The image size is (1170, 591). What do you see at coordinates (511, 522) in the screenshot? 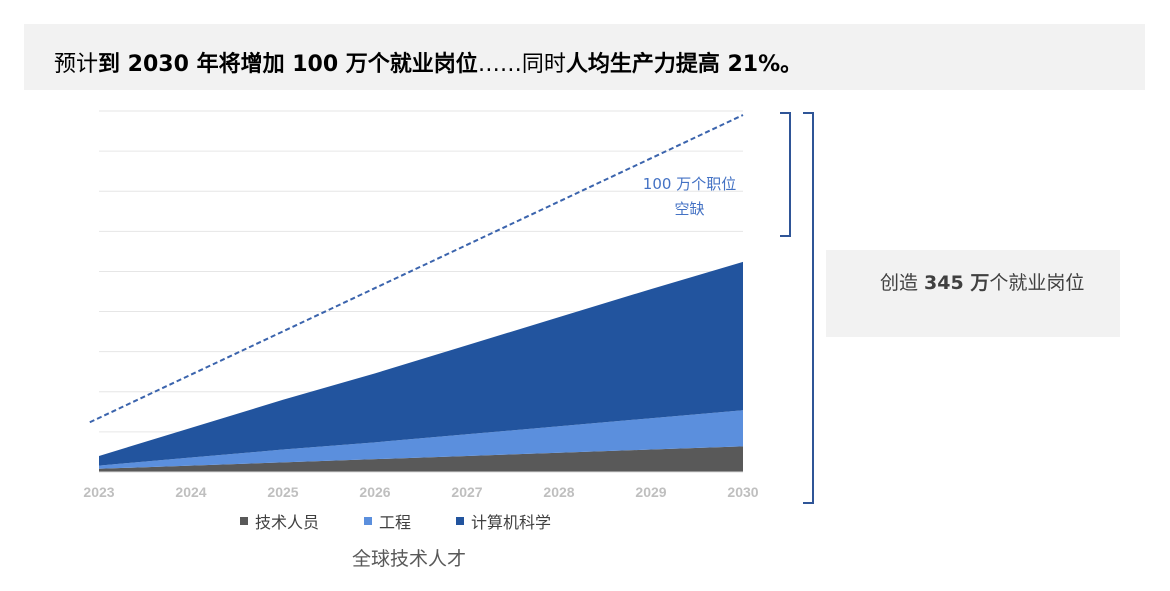
I see `legend-label: 计算机科学` at bounding box center [511, 522].